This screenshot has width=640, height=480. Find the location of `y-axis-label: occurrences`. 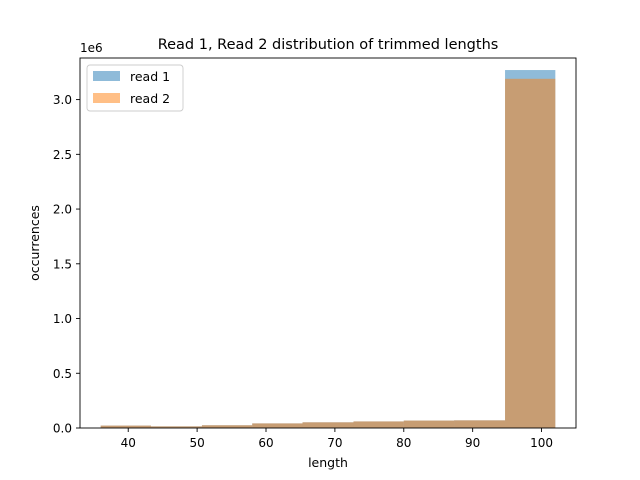

y-axis-label: occurrences is located at coordinates (34, 243).